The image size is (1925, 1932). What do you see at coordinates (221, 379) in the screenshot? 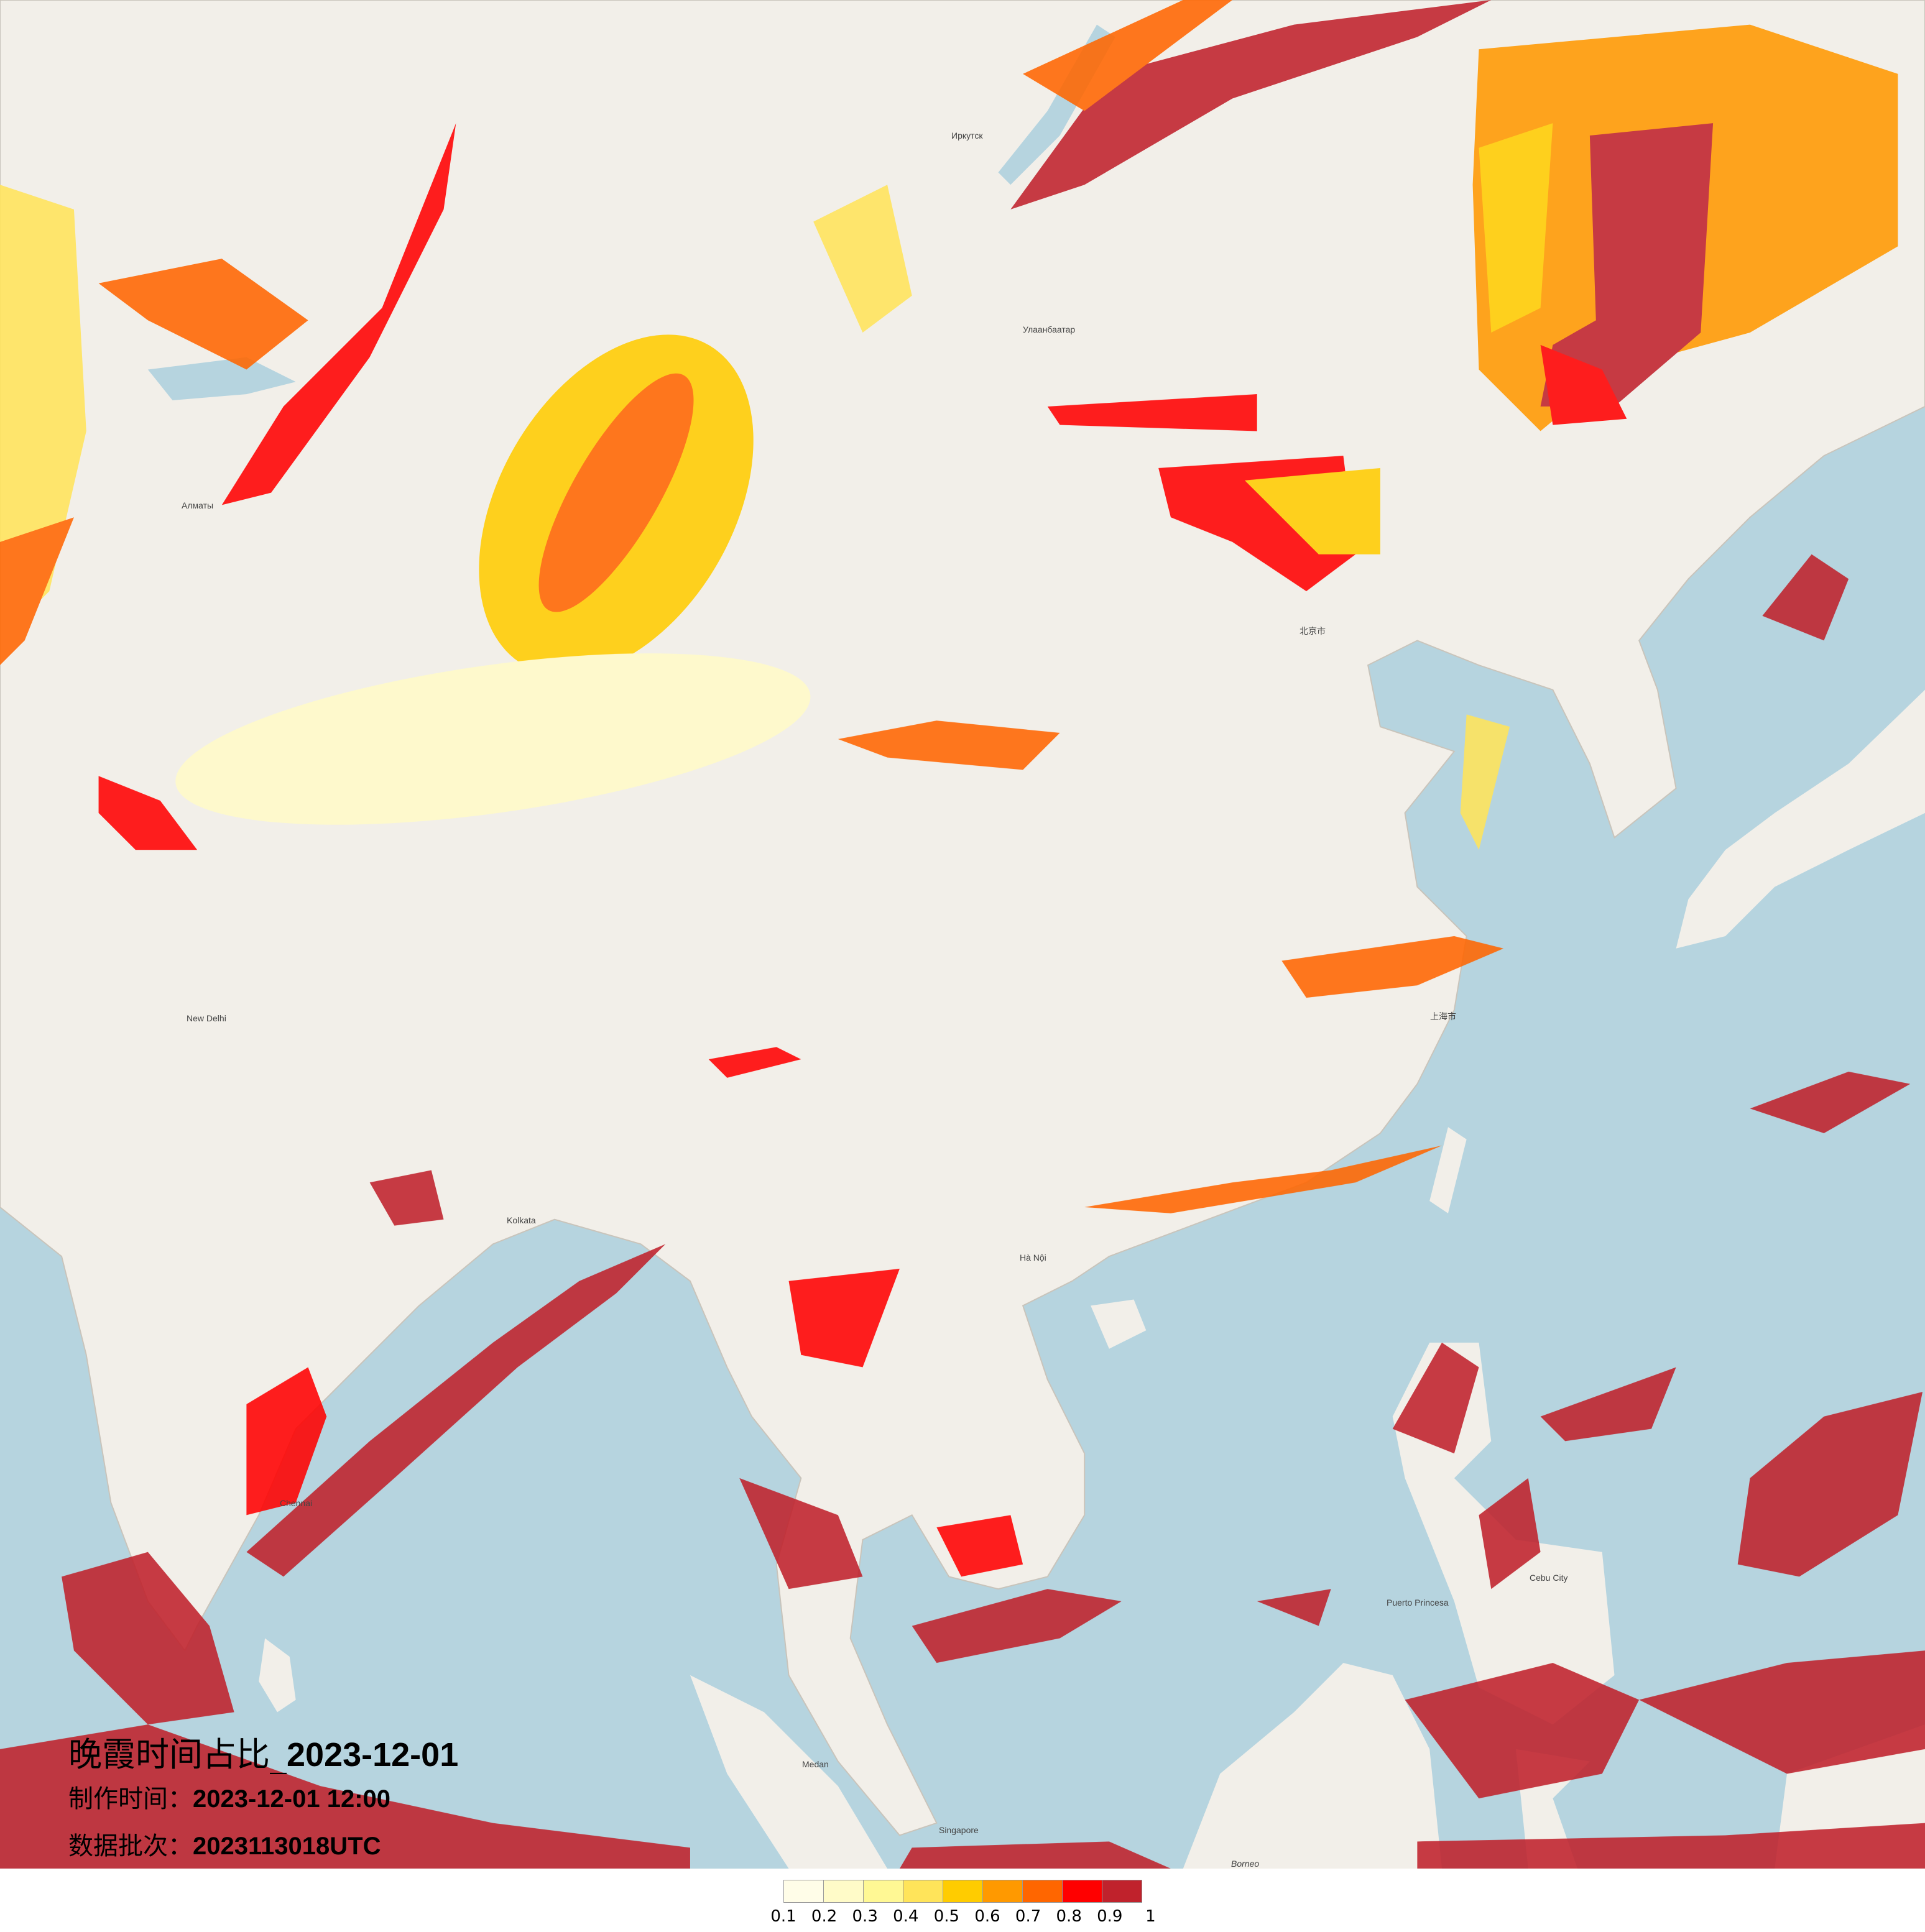
I see `lake-balkhash` at bounding box center [221, 379].